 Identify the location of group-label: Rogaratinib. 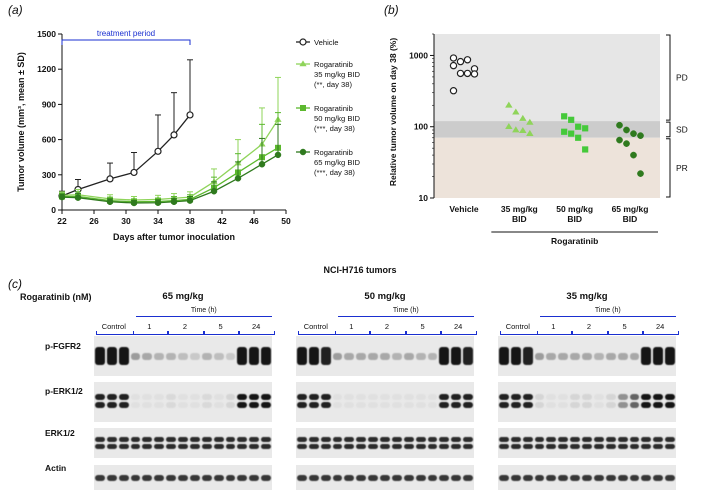
(574, 241).